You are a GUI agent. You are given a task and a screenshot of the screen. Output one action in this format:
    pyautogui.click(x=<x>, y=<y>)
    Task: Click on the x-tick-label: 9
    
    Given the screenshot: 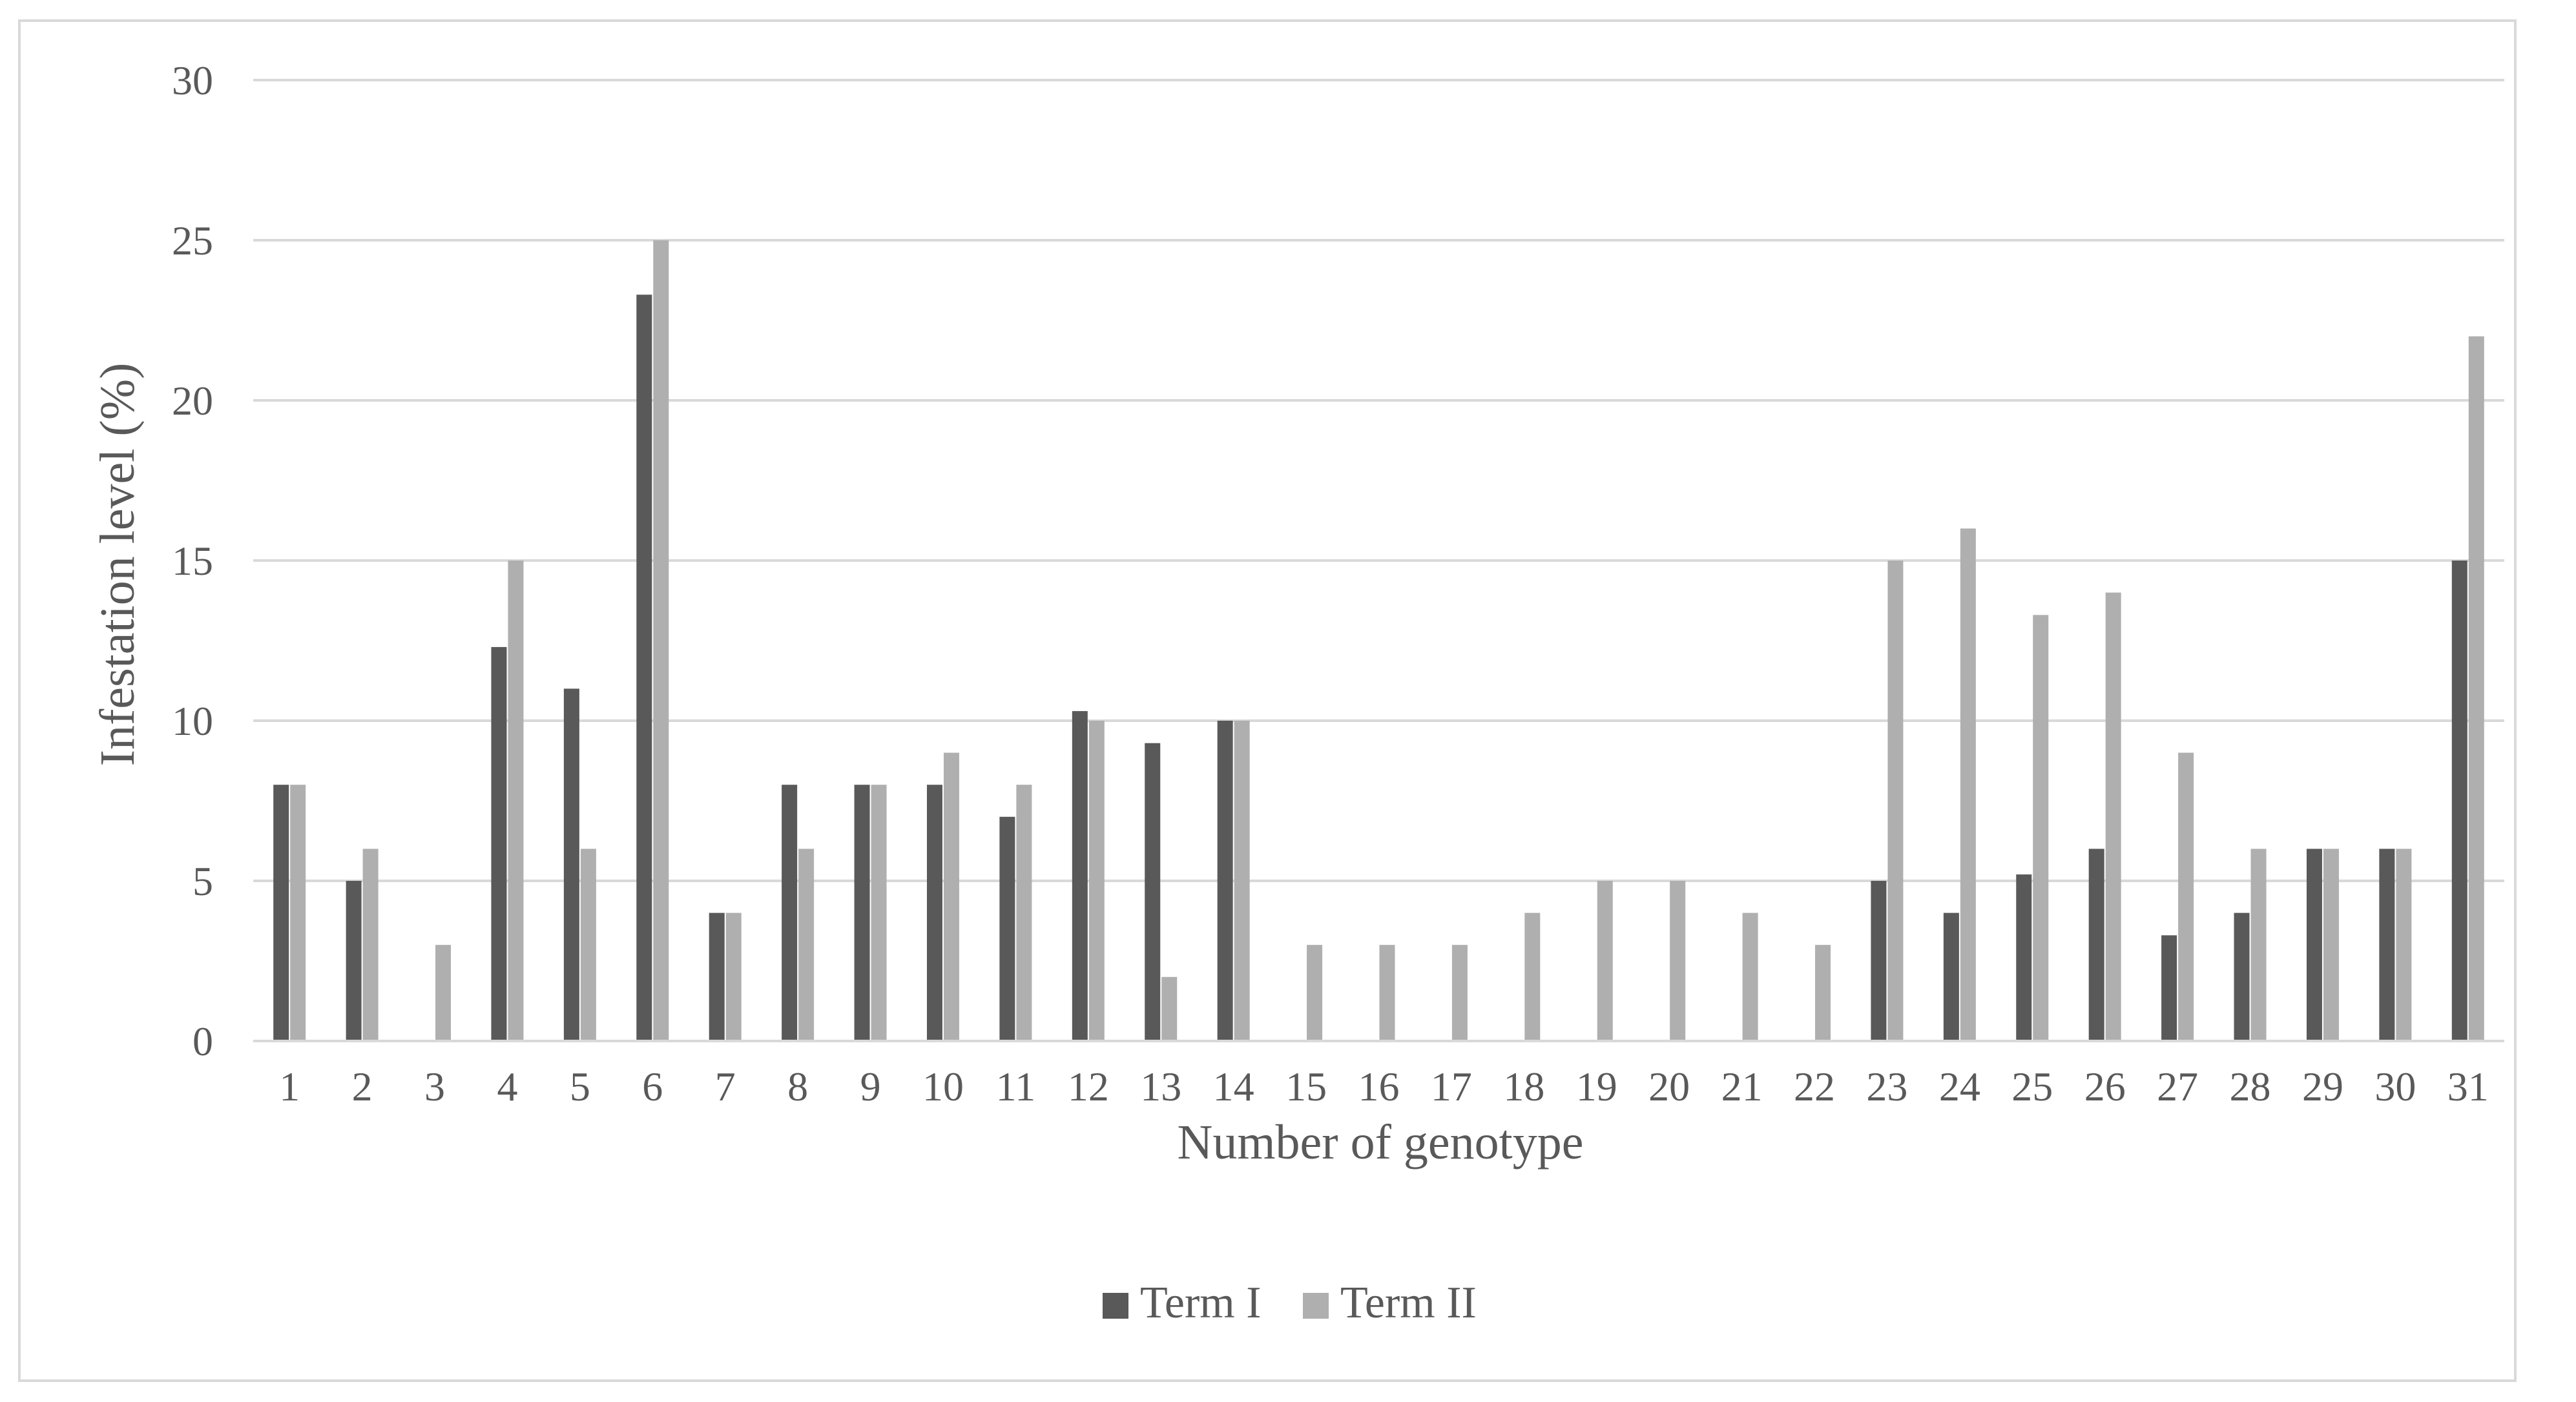 What is the action you would take?
    pyautogui.click(x=870, y=1086)
    